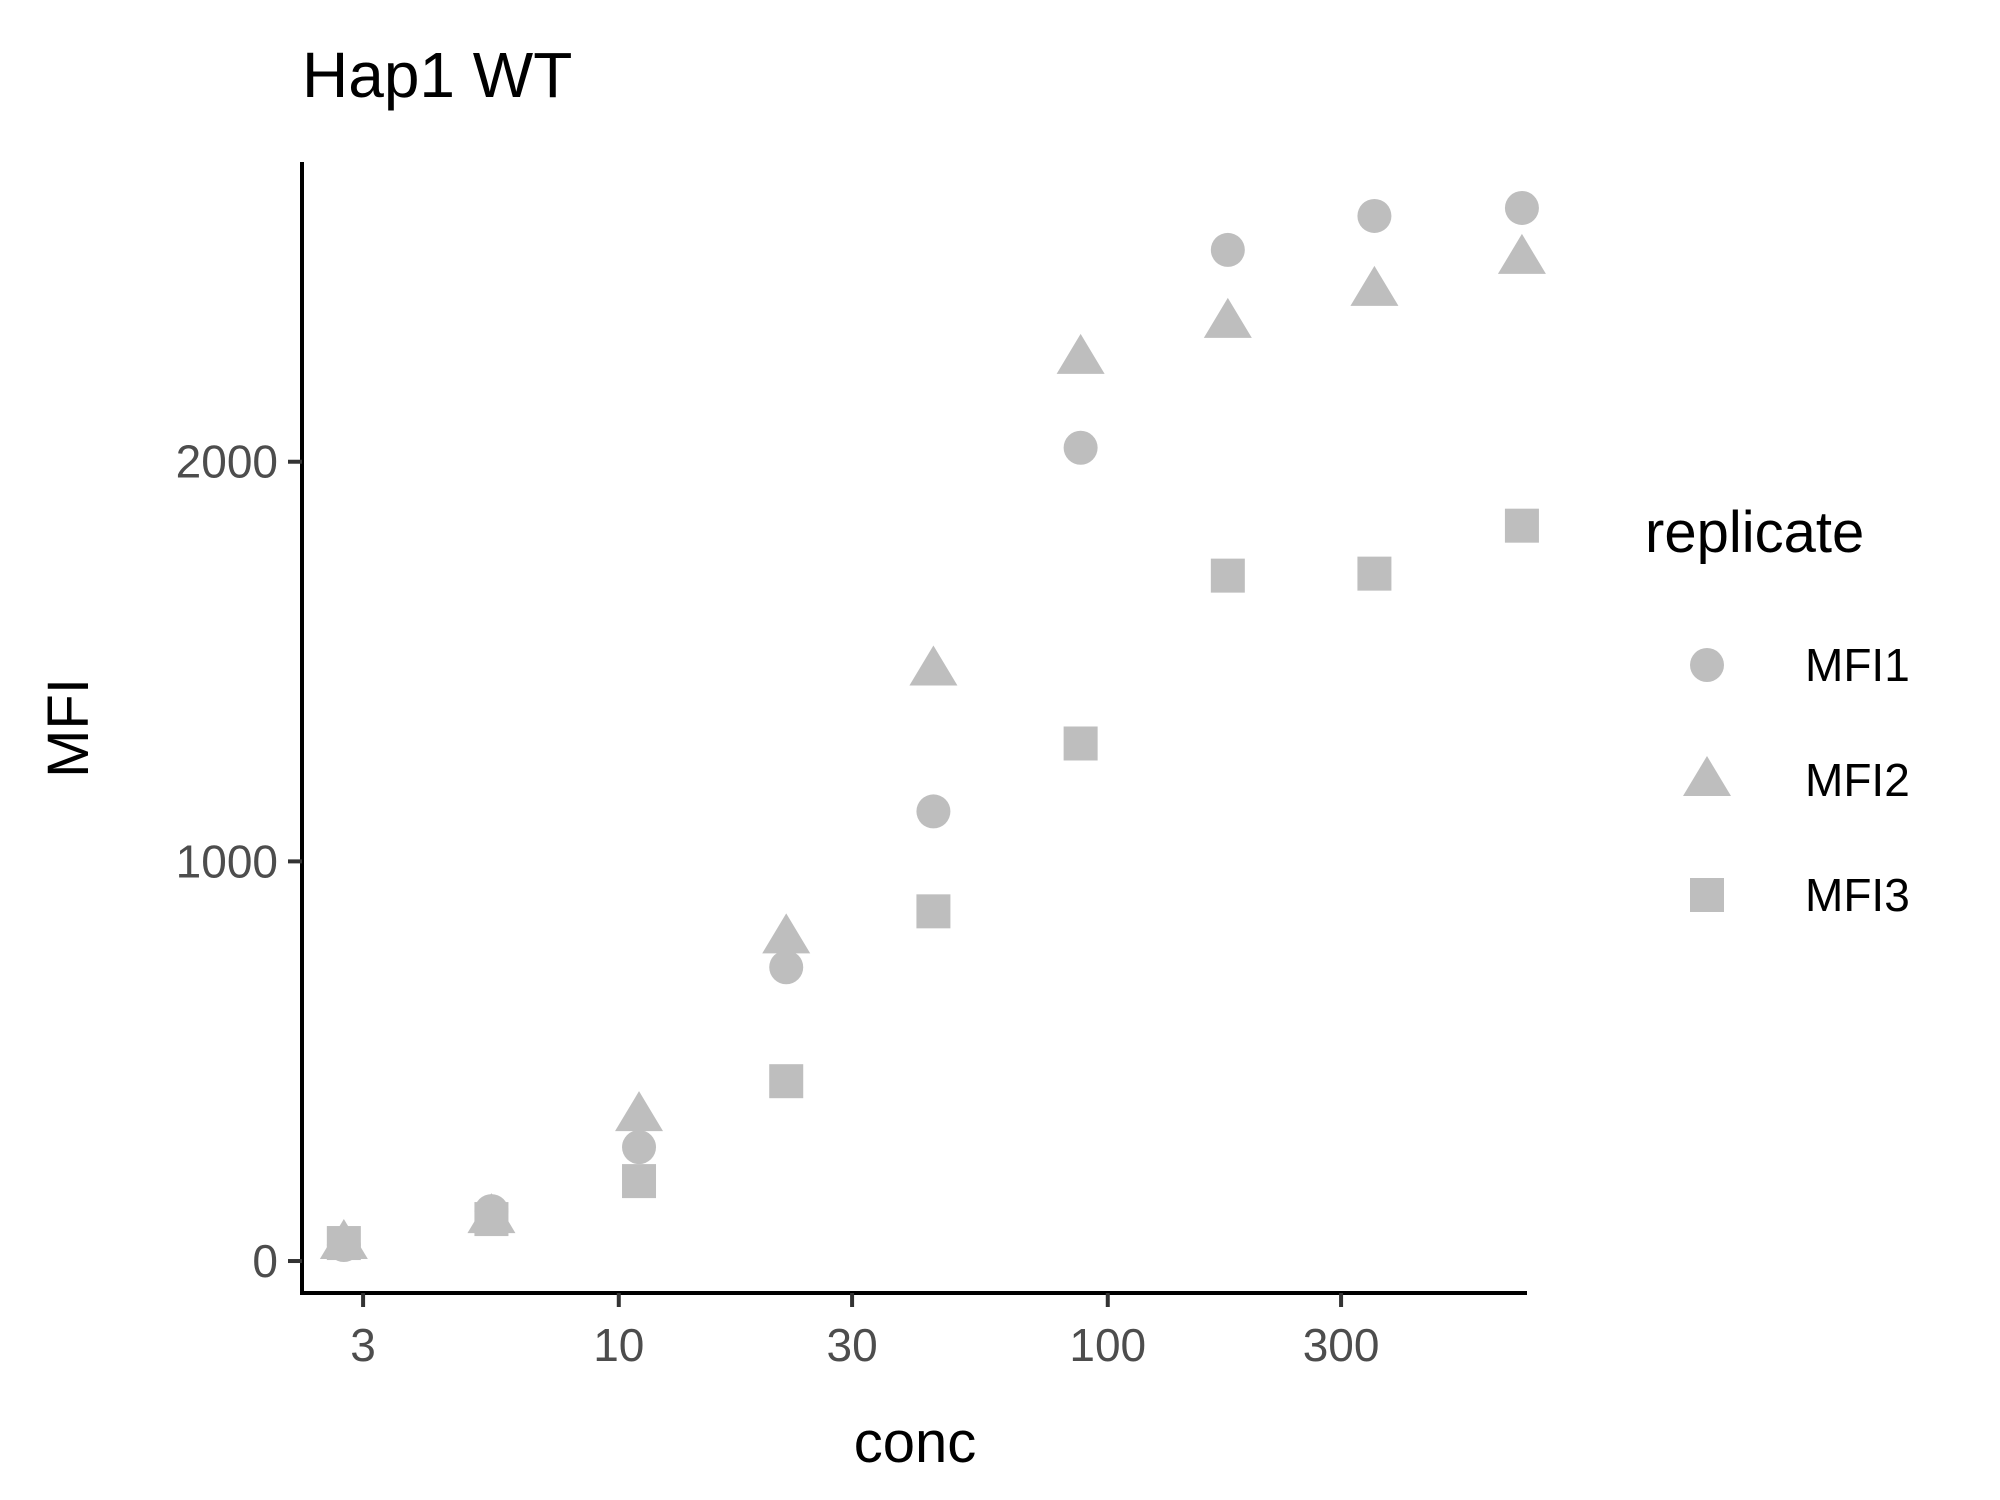 The height and width of the screenshot is (1500, 2000). I want to click on x-tick-label: 100, so click(1107, 1345).